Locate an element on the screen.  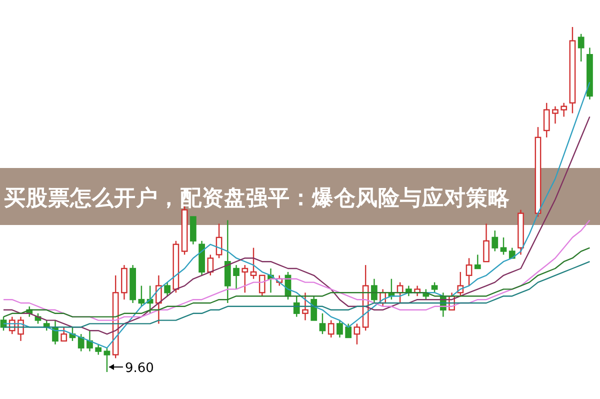
annotation: 9.60 is located at coordinates (139, 368).